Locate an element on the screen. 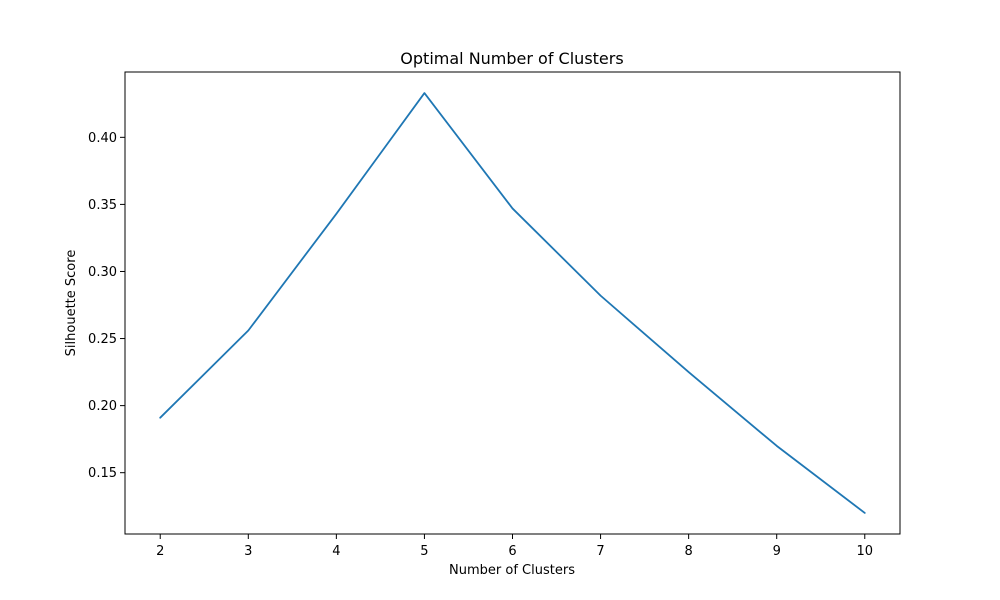  y-axis-ticks: 0.15 0.20 0.25 0.30 0.35 0.40 is located at coordinates (106, 306).